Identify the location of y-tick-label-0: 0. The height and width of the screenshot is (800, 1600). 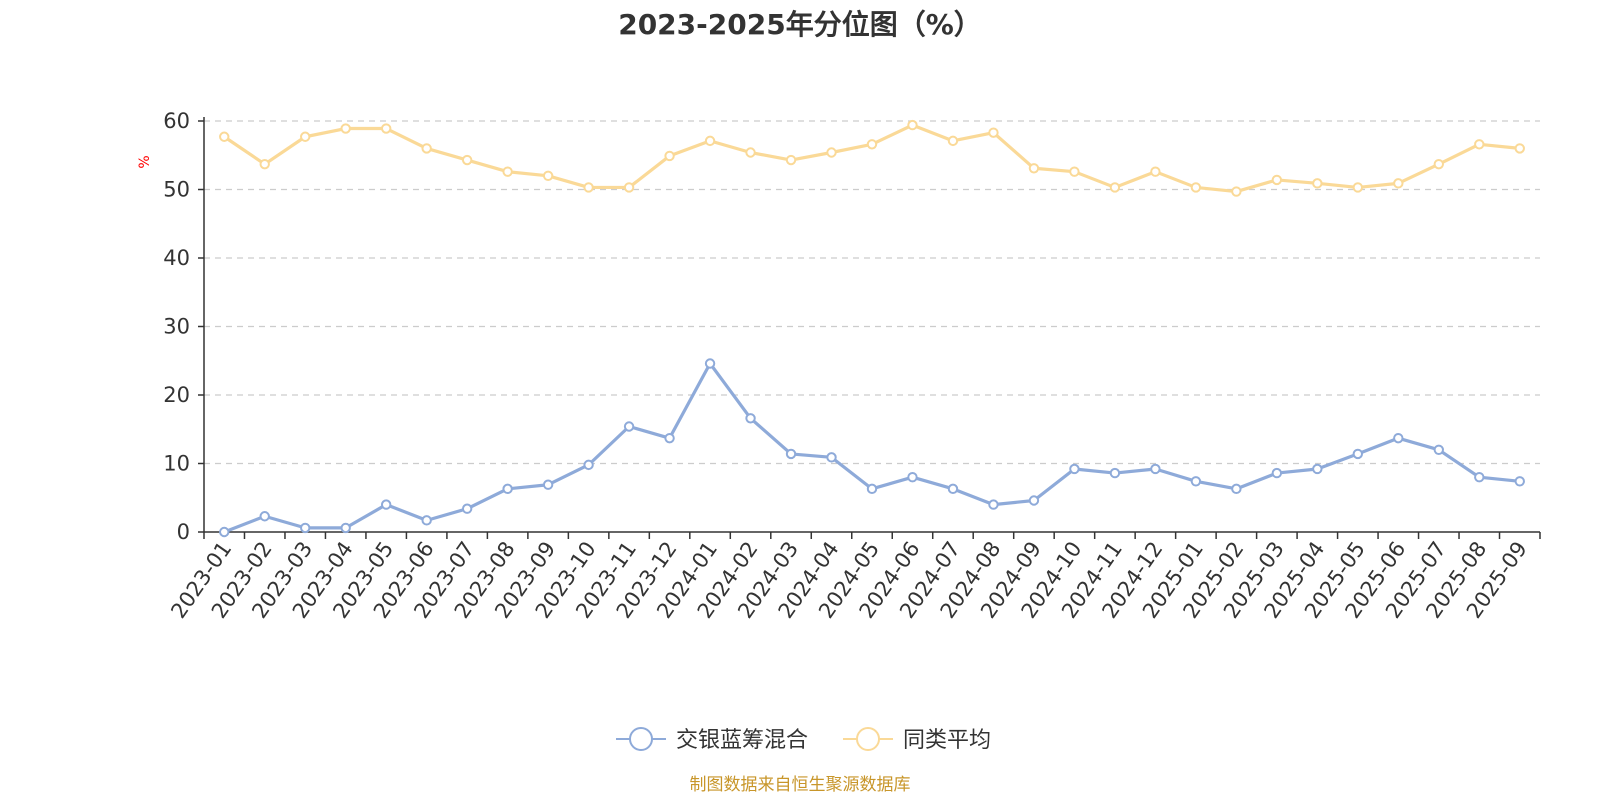
(183, 532).